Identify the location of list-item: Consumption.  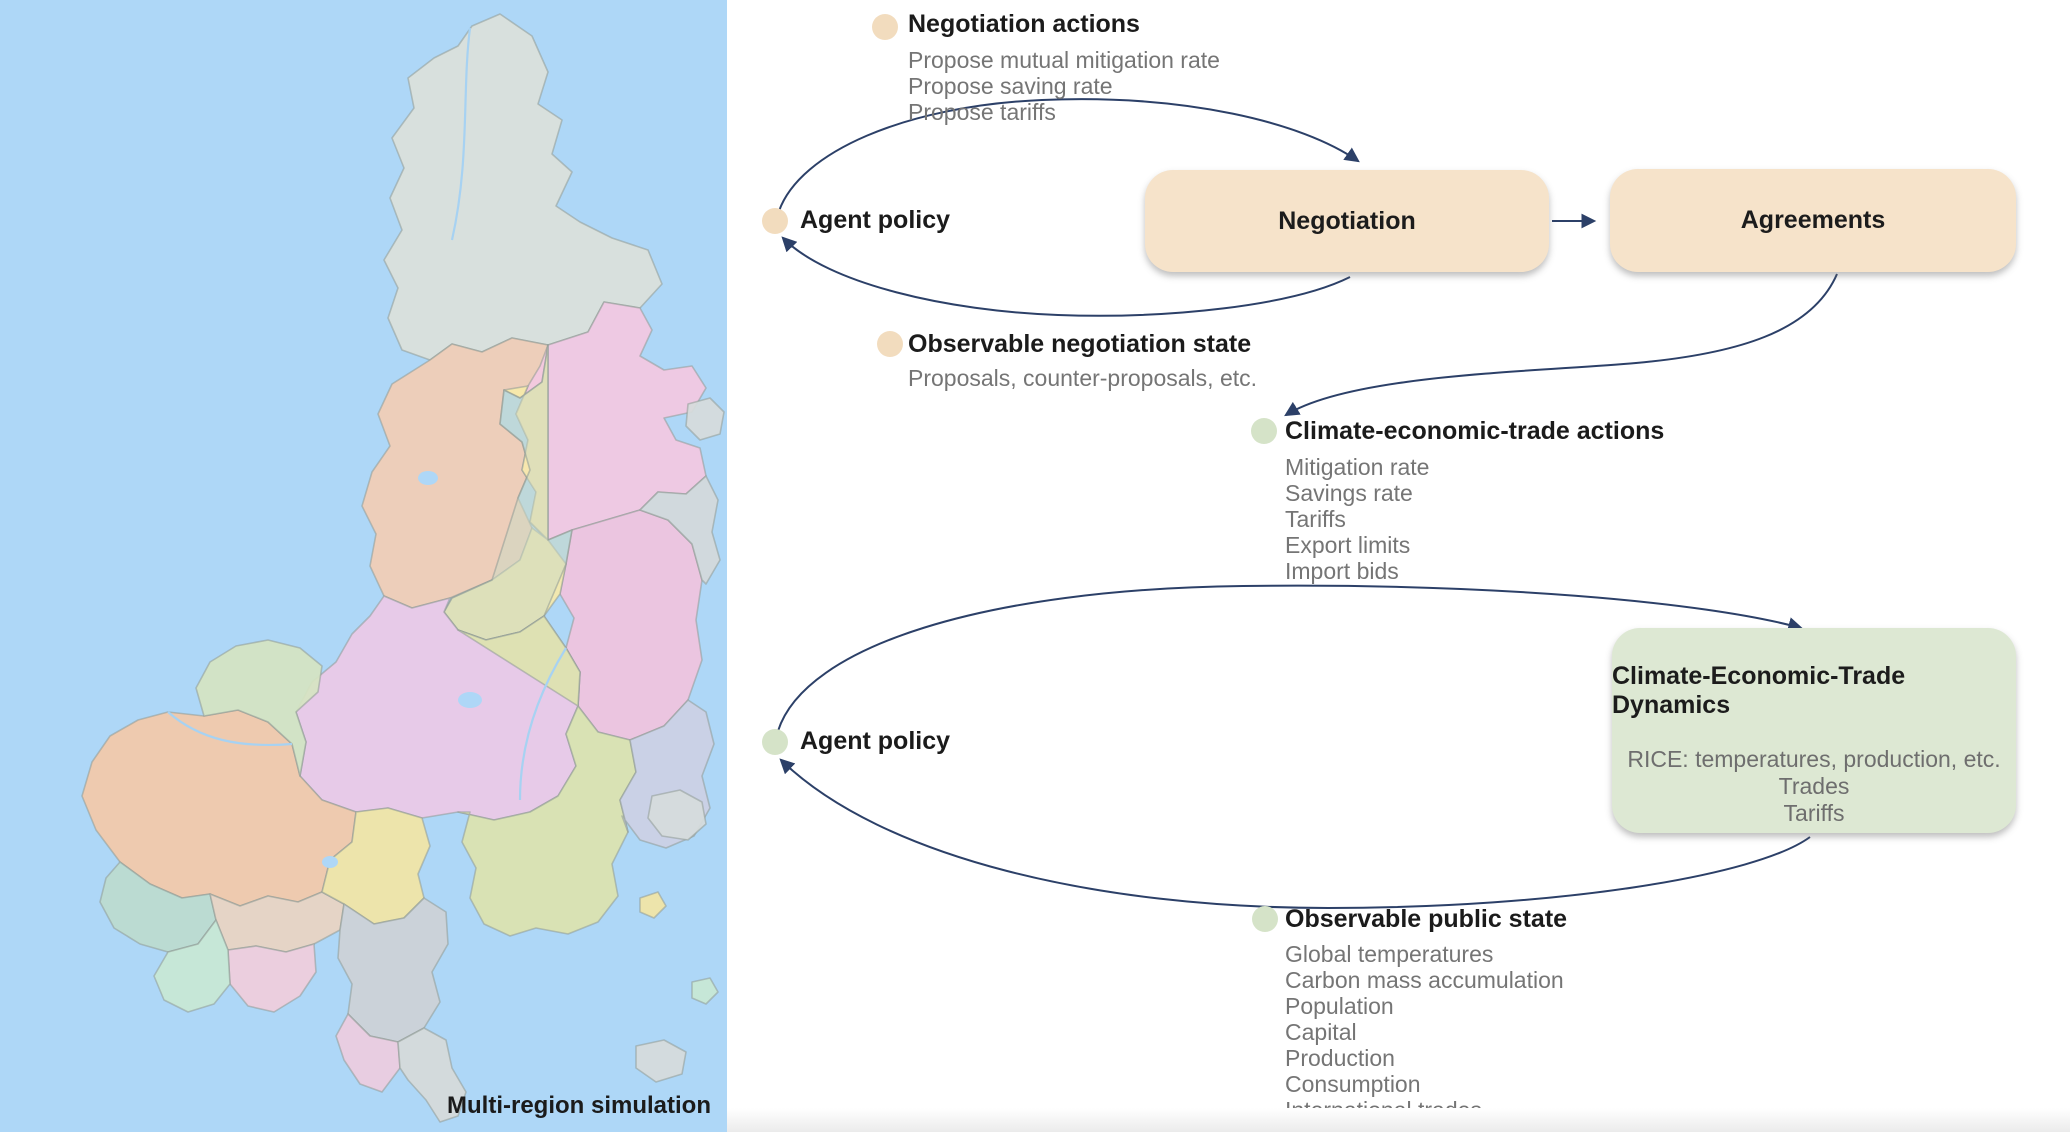
(1353, 1084).